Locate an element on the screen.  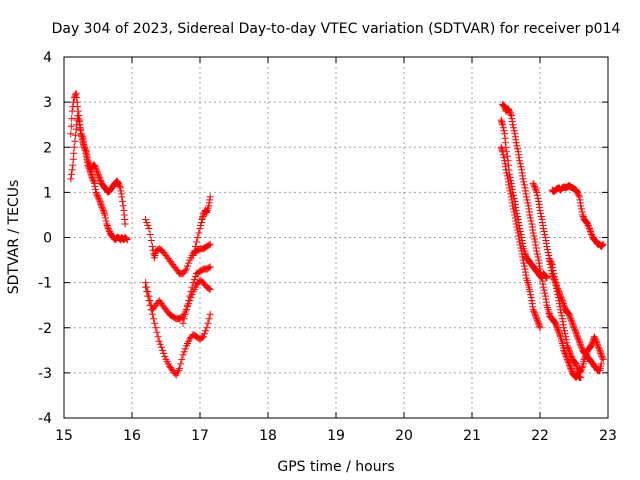
series-track-e-16h is located at coordinates (178, 331).